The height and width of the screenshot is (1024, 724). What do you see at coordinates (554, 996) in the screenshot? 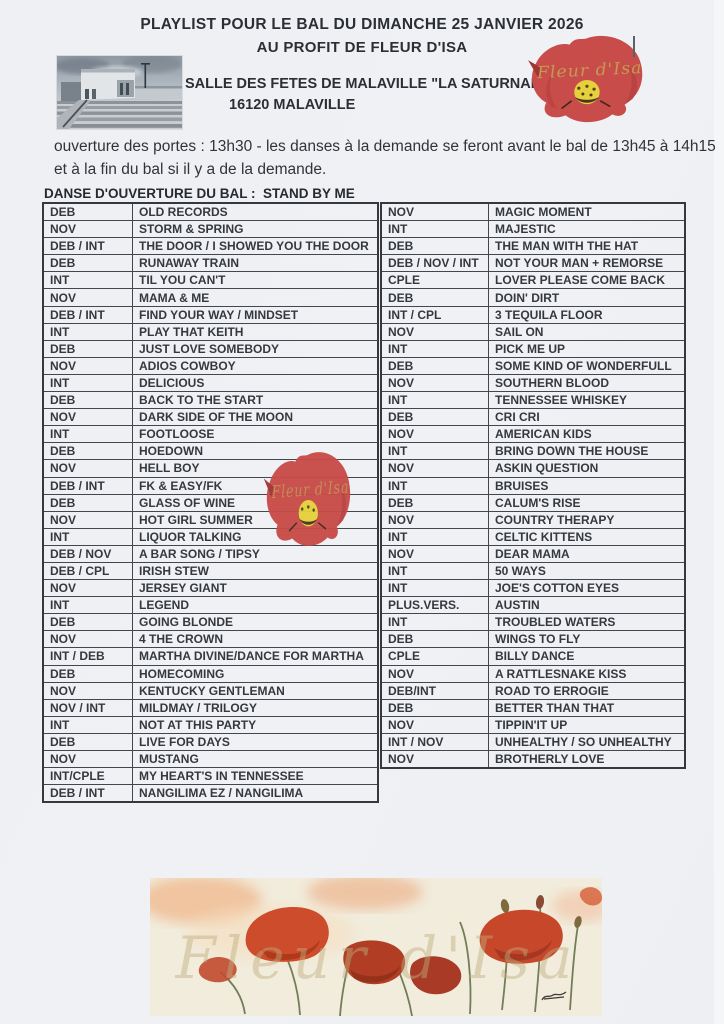
I see `artist-signature` at bounding box center [554, 996].